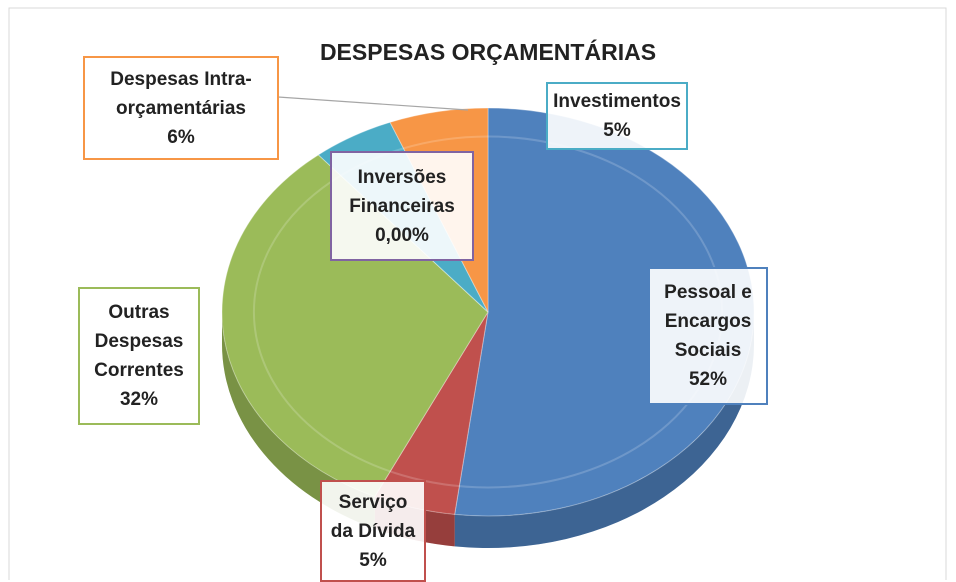  I want to click on data-label: Investimentos 5%, so click(617, 116).